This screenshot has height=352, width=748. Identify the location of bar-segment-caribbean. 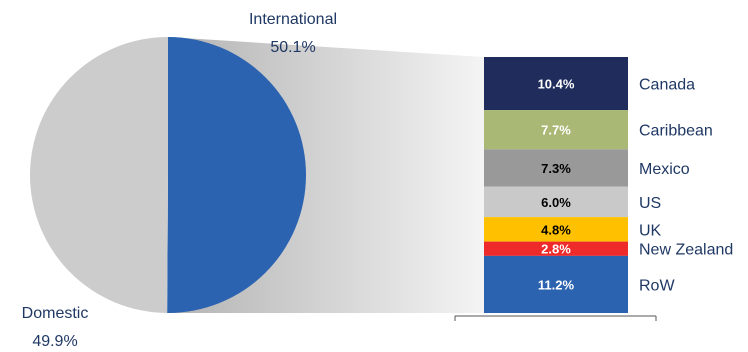
(556, 130).